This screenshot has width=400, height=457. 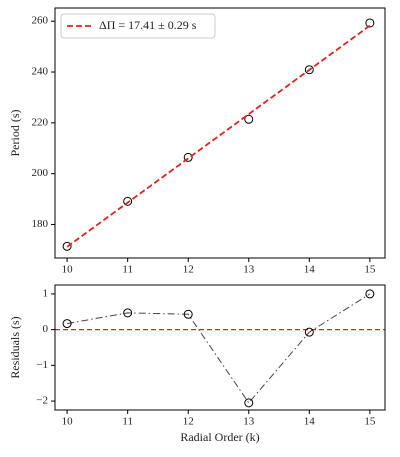 I want to click on y-tick-label: 200, so click(x=40, y=173).